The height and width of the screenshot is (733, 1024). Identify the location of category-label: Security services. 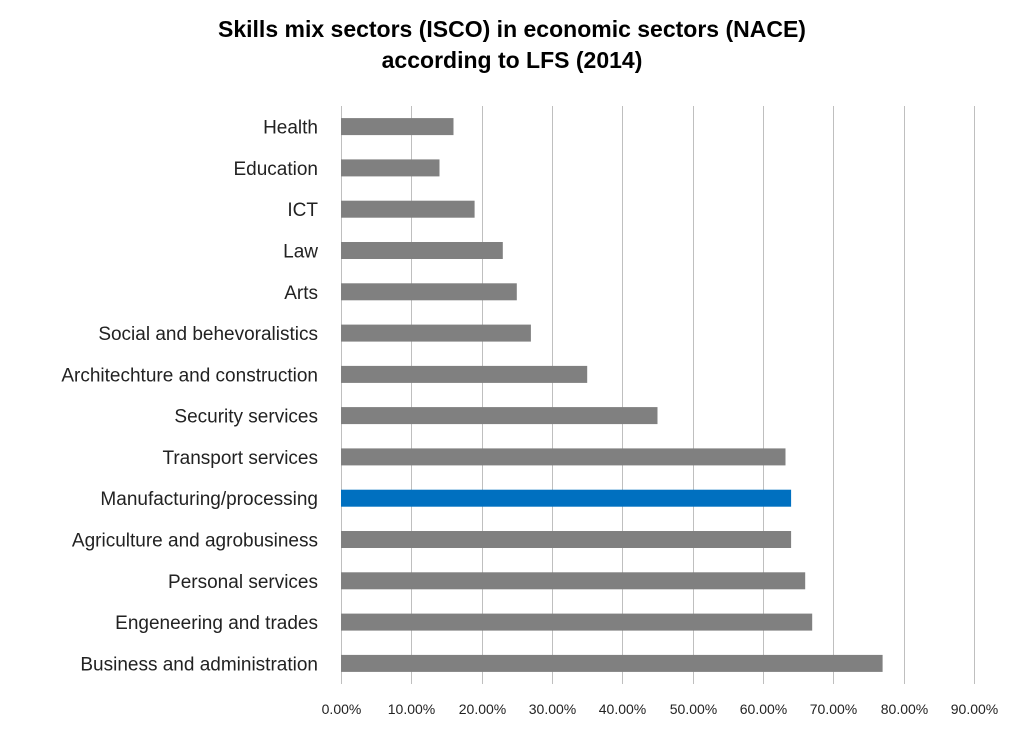
(246, 417).